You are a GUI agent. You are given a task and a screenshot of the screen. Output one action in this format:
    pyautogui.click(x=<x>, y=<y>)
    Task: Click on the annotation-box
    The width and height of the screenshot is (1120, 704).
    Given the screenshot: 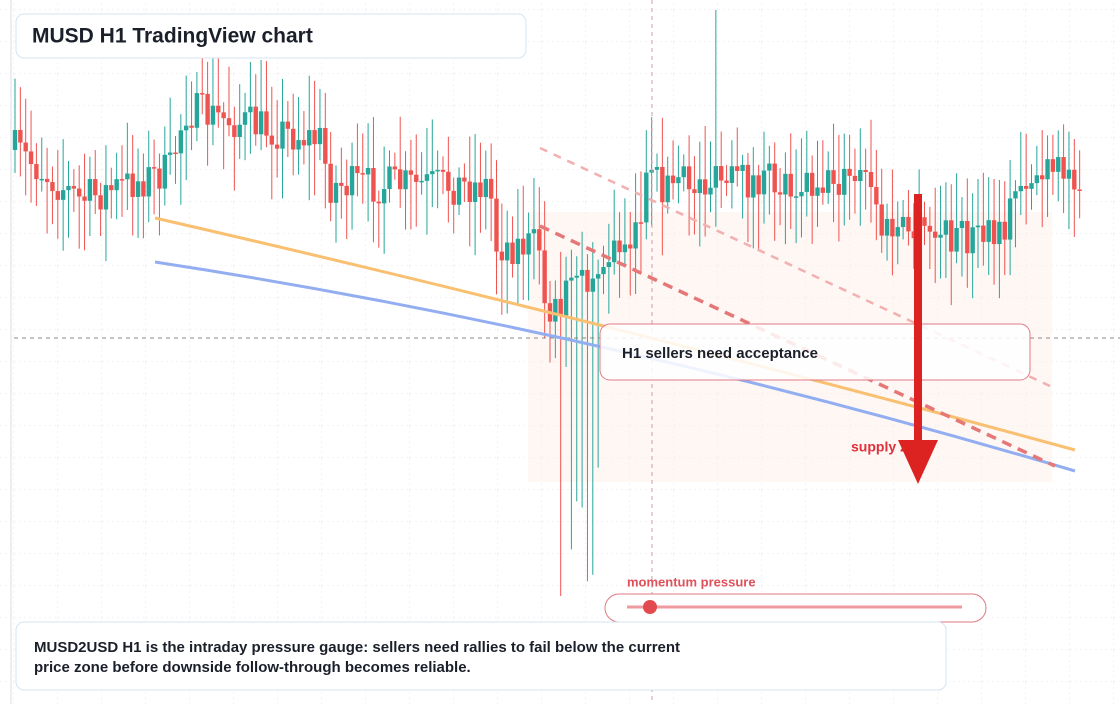 What is the action you would take?
    pyautogui.click(x=815, y=352)
    